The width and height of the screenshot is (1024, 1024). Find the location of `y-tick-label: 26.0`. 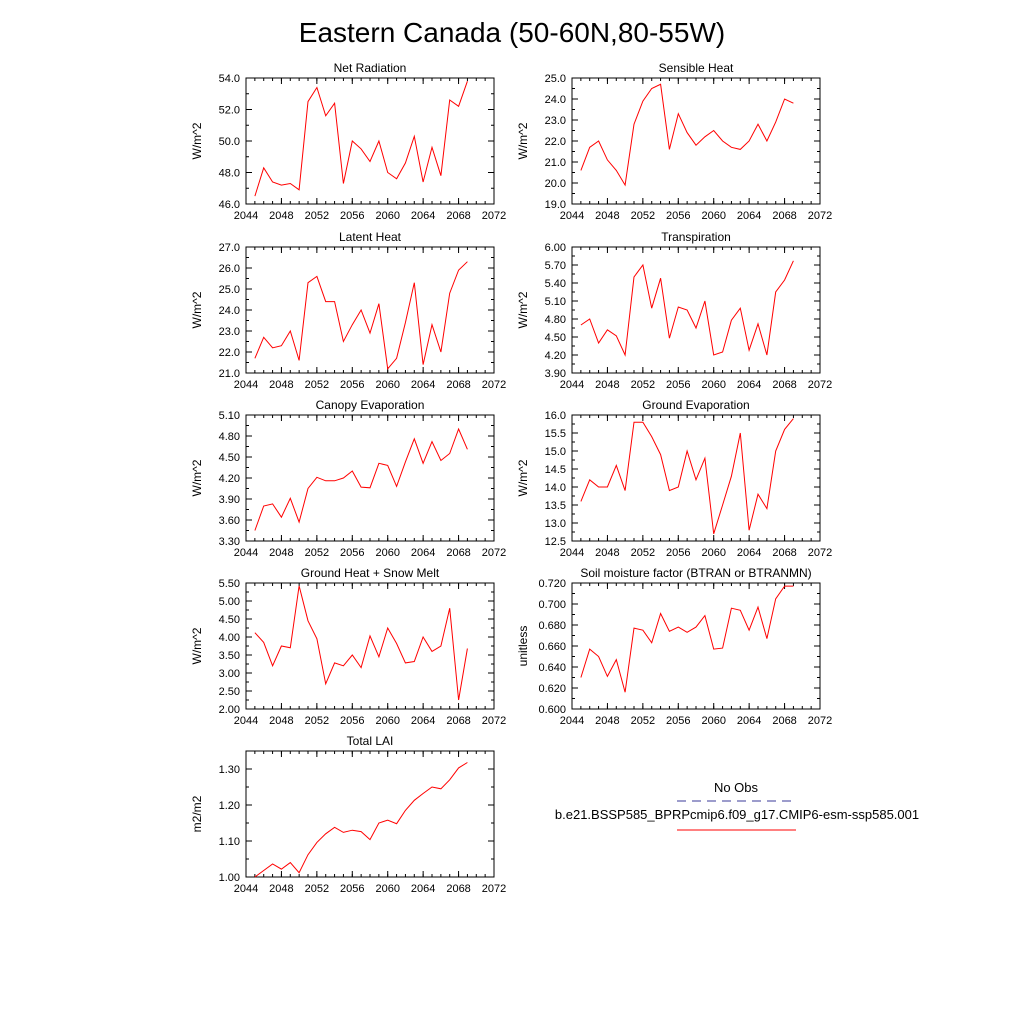

y-tick-label: 26.0 is located at coordinates (229, 269).